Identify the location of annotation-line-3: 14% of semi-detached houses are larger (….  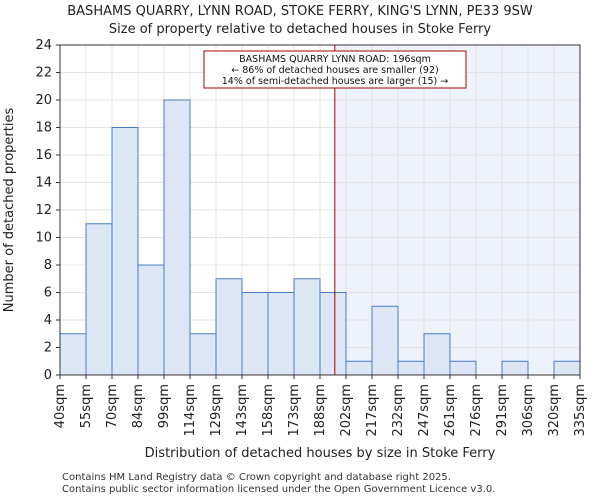
(335, 81).